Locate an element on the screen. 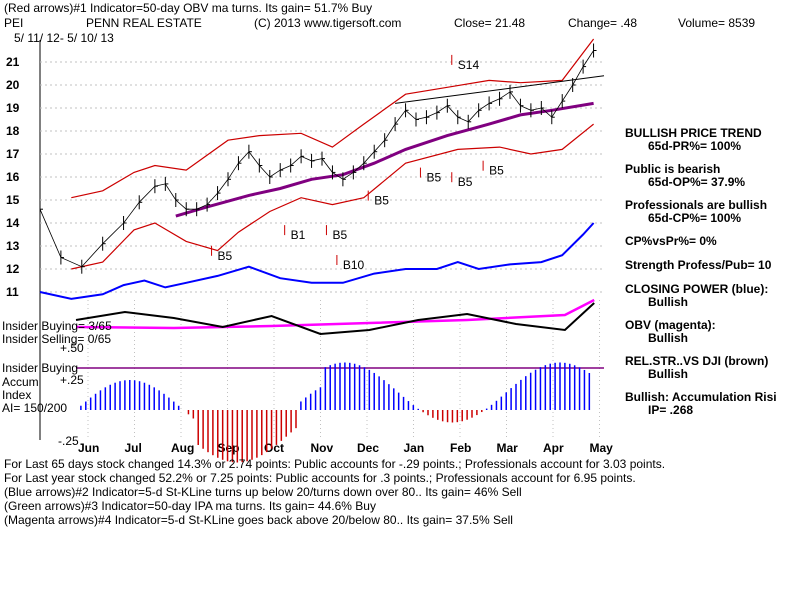 This screenshot has height=600, width=800. company-name: PENN REAL ESTATE is located at coordinates (144, 23).